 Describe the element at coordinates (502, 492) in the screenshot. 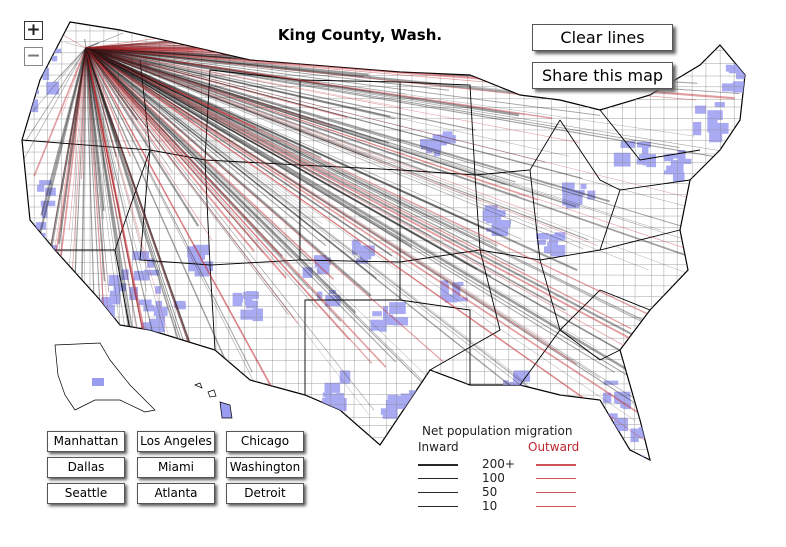

I see `legend-row: 50` at that location.